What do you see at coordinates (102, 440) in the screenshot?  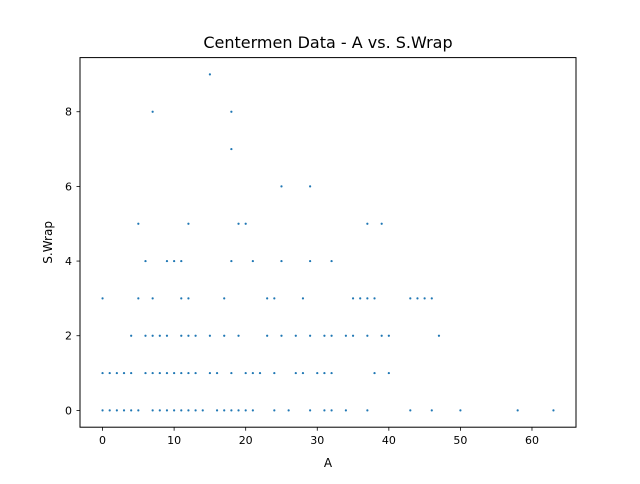 I see `x-tick-label: 0` at bounding box center [102, 440].